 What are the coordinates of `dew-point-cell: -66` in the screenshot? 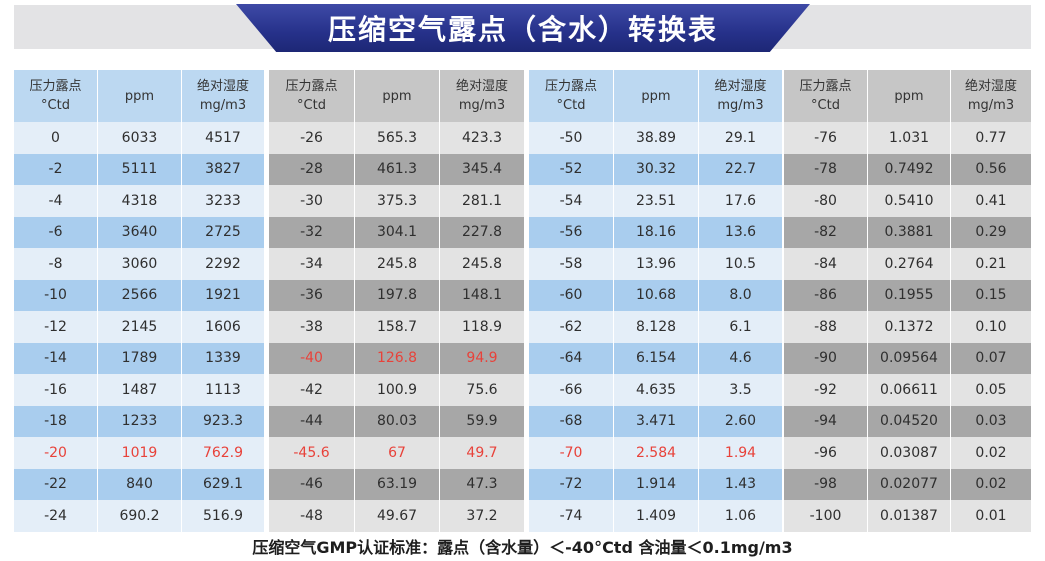 It's located at (571, 390).